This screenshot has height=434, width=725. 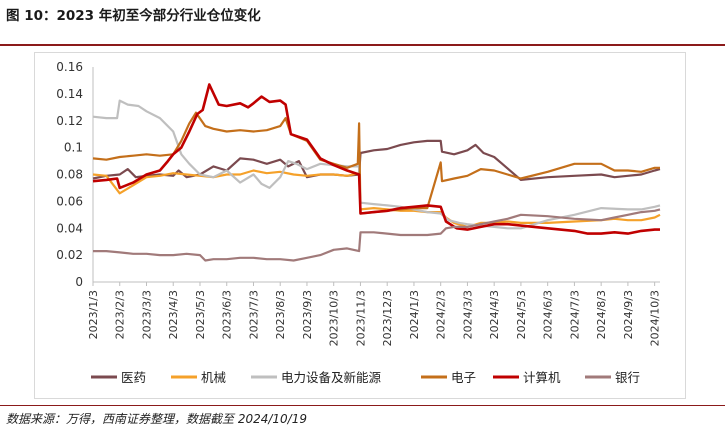 What do you see at coordinates (601, 314) in the screenshot?
I see `x-tick-label: 2024/8/3` at bounding box center [601, 314].